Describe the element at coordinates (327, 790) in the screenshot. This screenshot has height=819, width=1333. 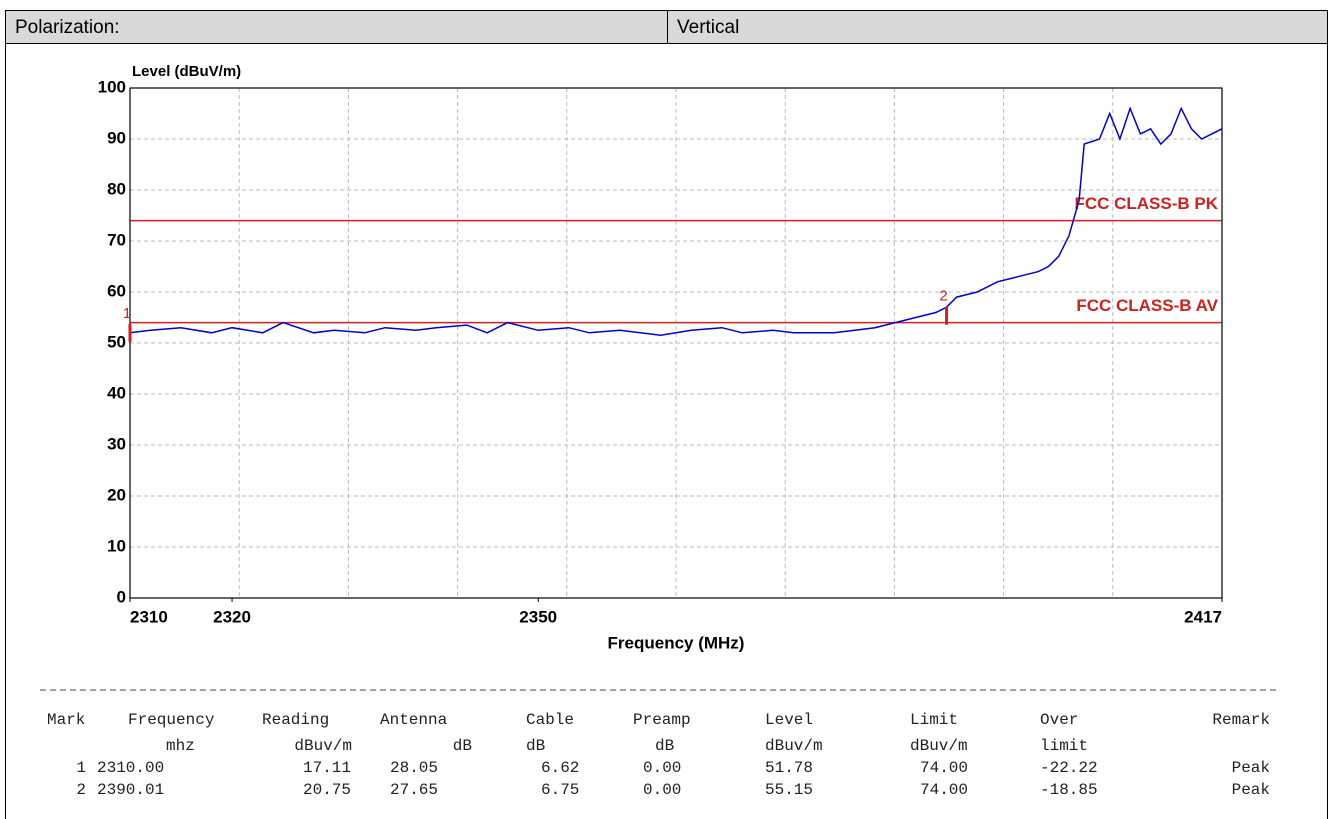
I see `table-cell: 20.75` at that location.